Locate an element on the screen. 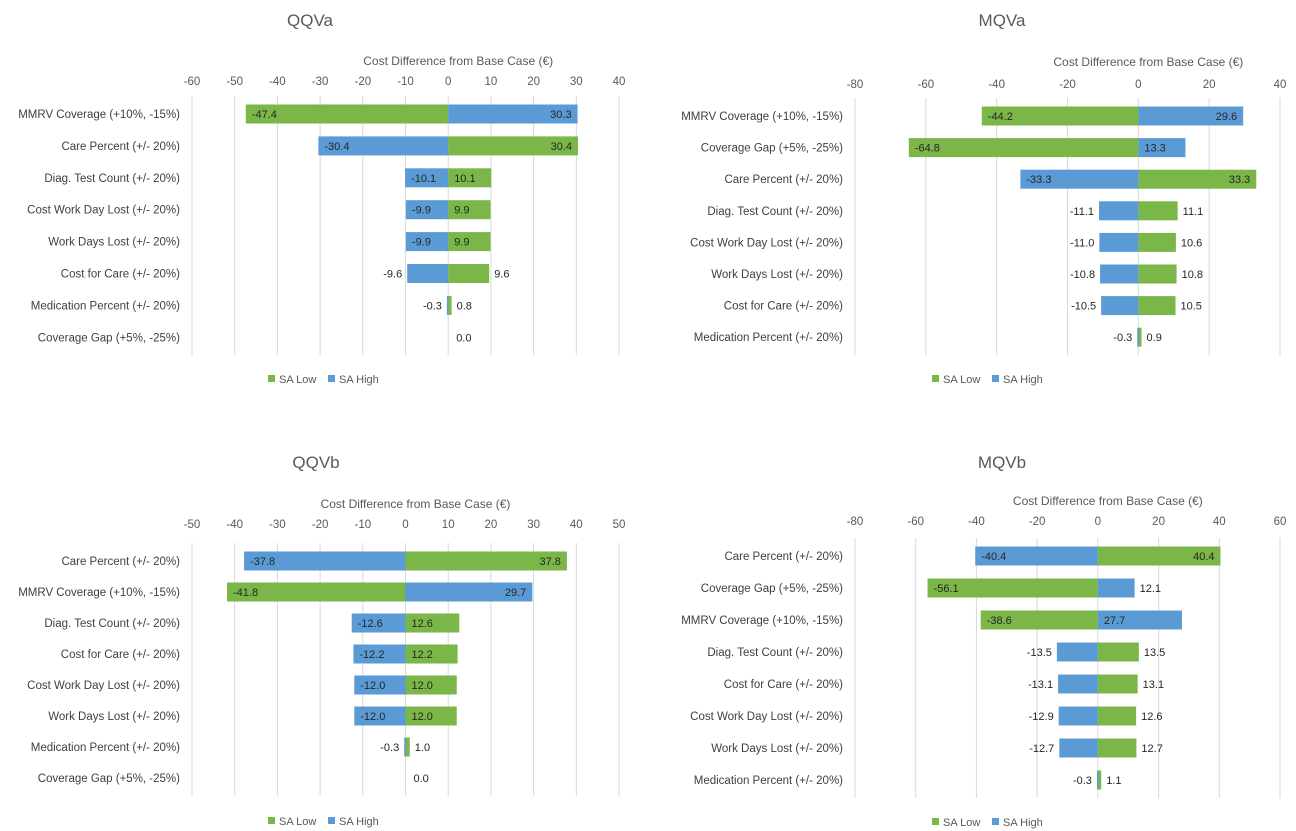  x-tick-label: 40 is located at coordinates (1219, 522).